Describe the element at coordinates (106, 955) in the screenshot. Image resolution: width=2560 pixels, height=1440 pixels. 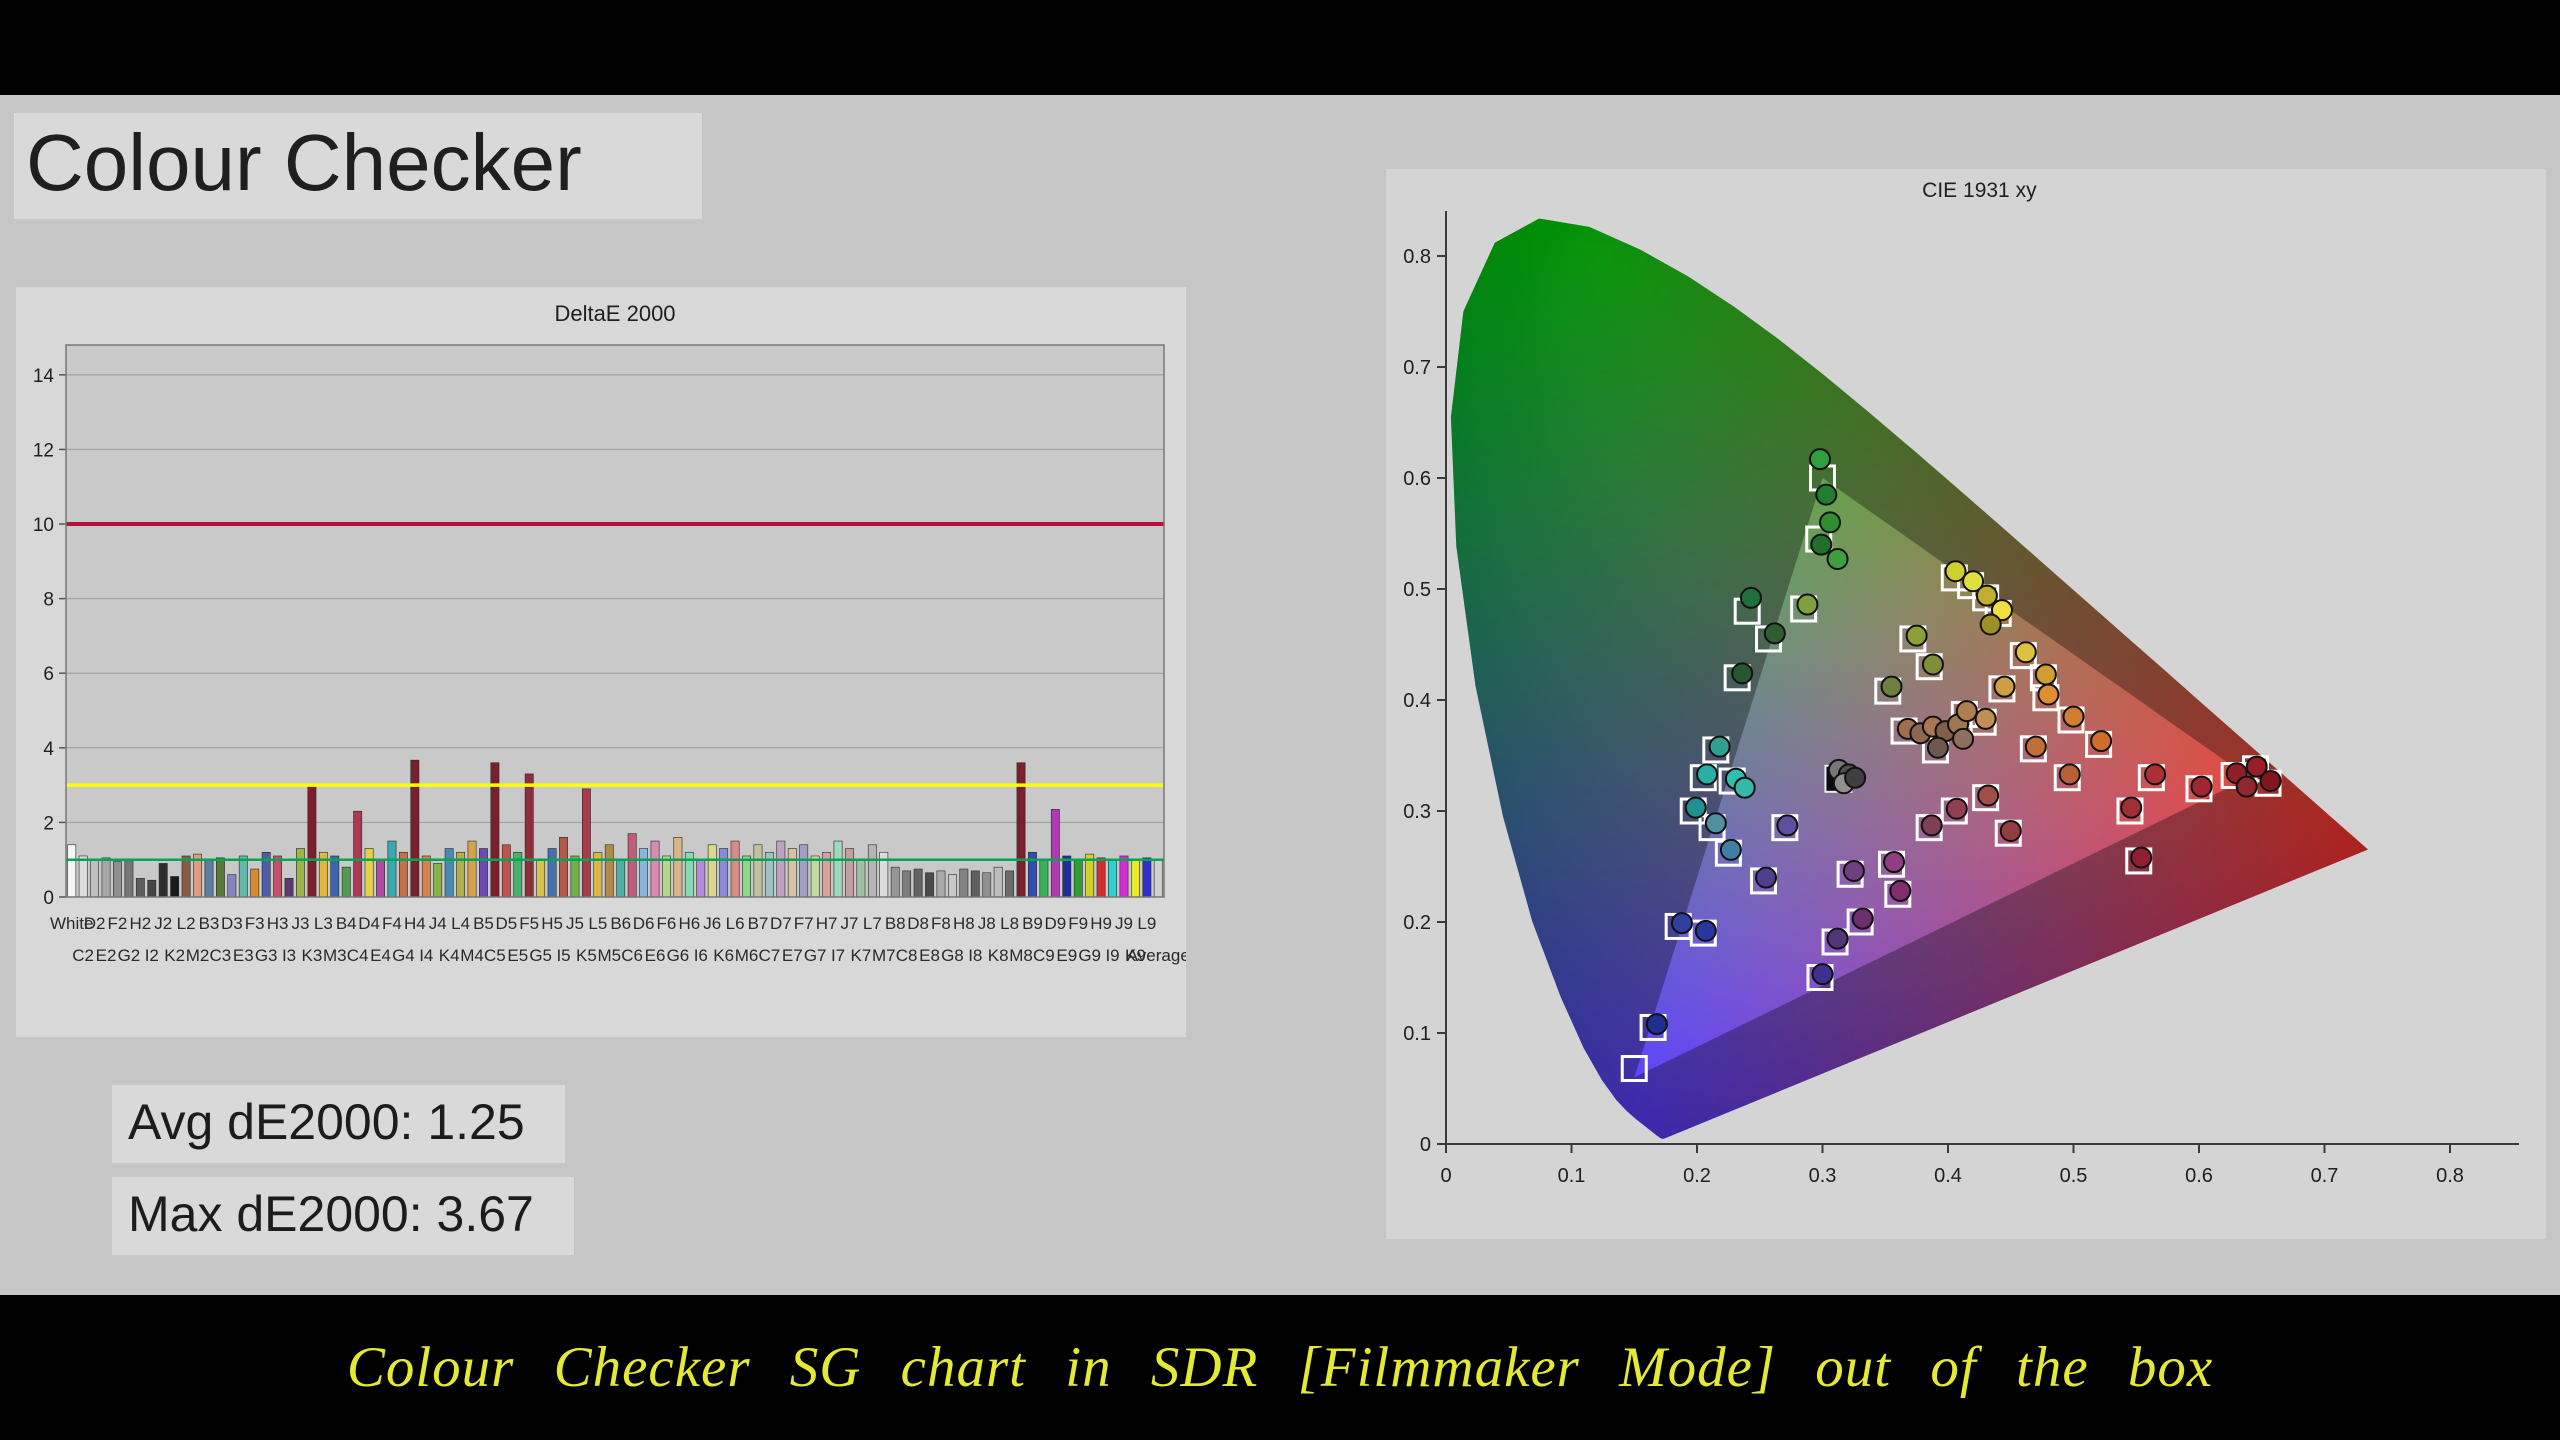
I see `svg-text: E2` at that location.